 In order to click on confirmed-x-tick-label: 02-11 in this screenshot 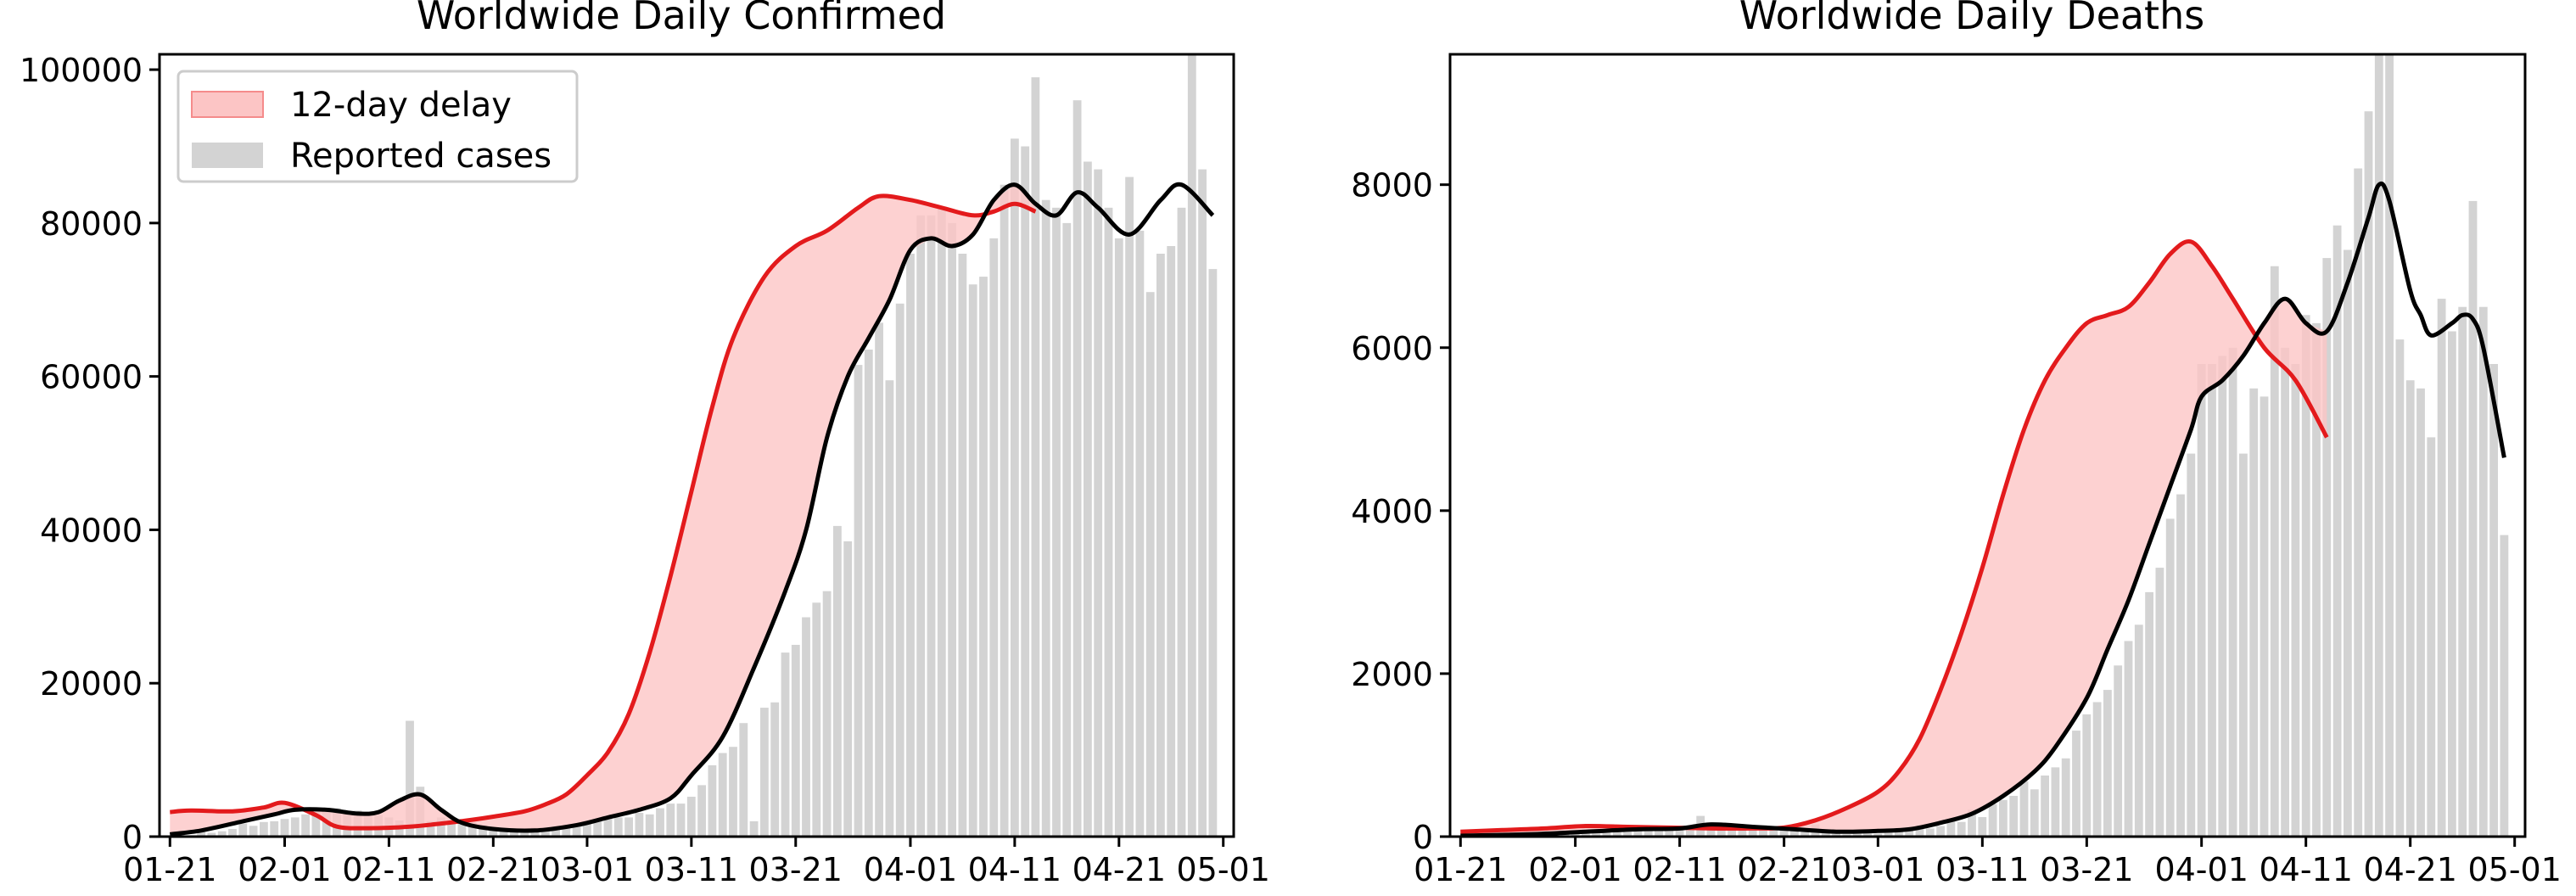, I will do `click(388, 869)`.